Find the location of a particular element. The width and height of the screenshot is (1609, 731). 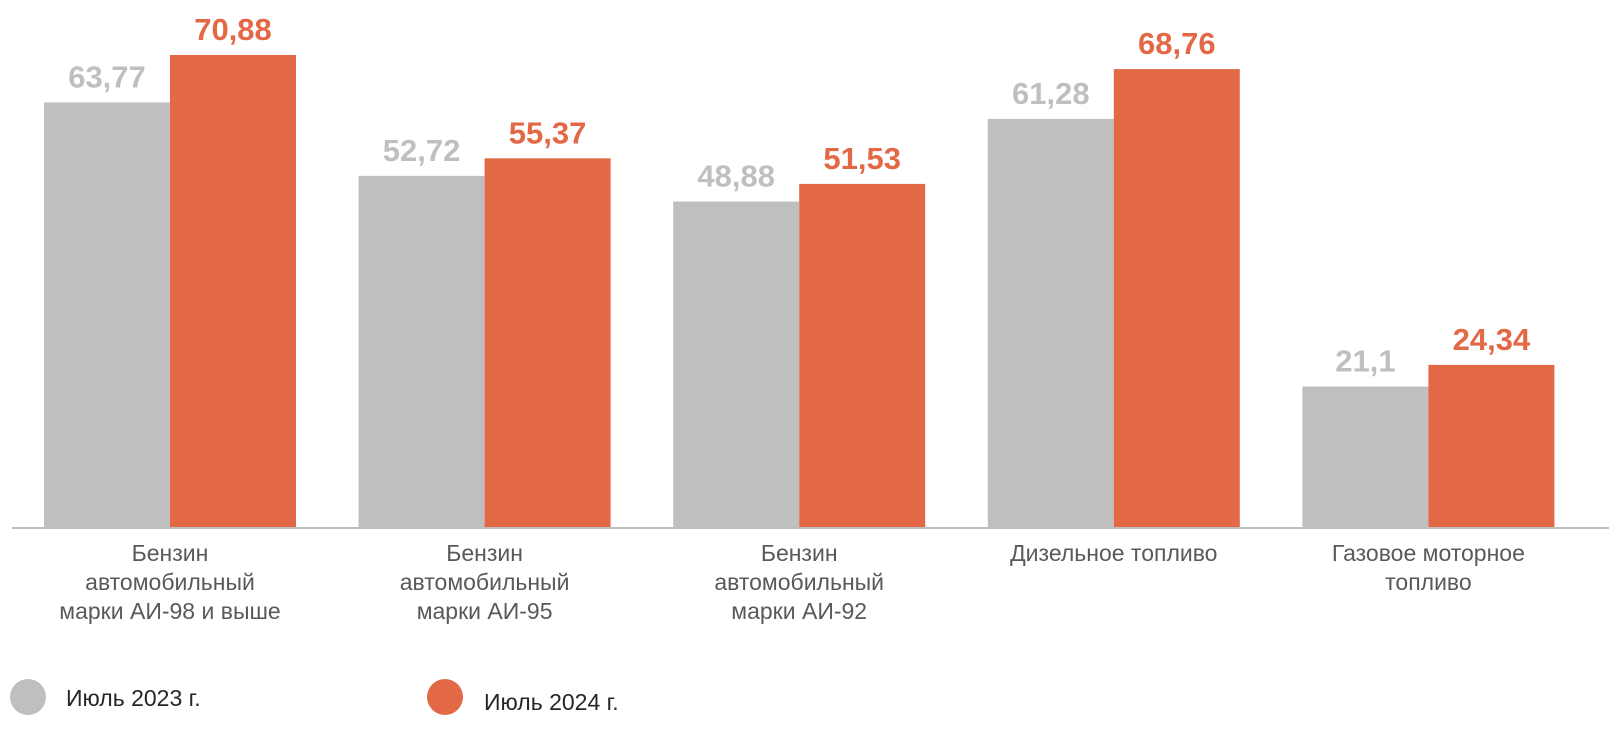

category-label-1: Бензин автомобильный марки АИ-95 is located at coordinates (485, 582).